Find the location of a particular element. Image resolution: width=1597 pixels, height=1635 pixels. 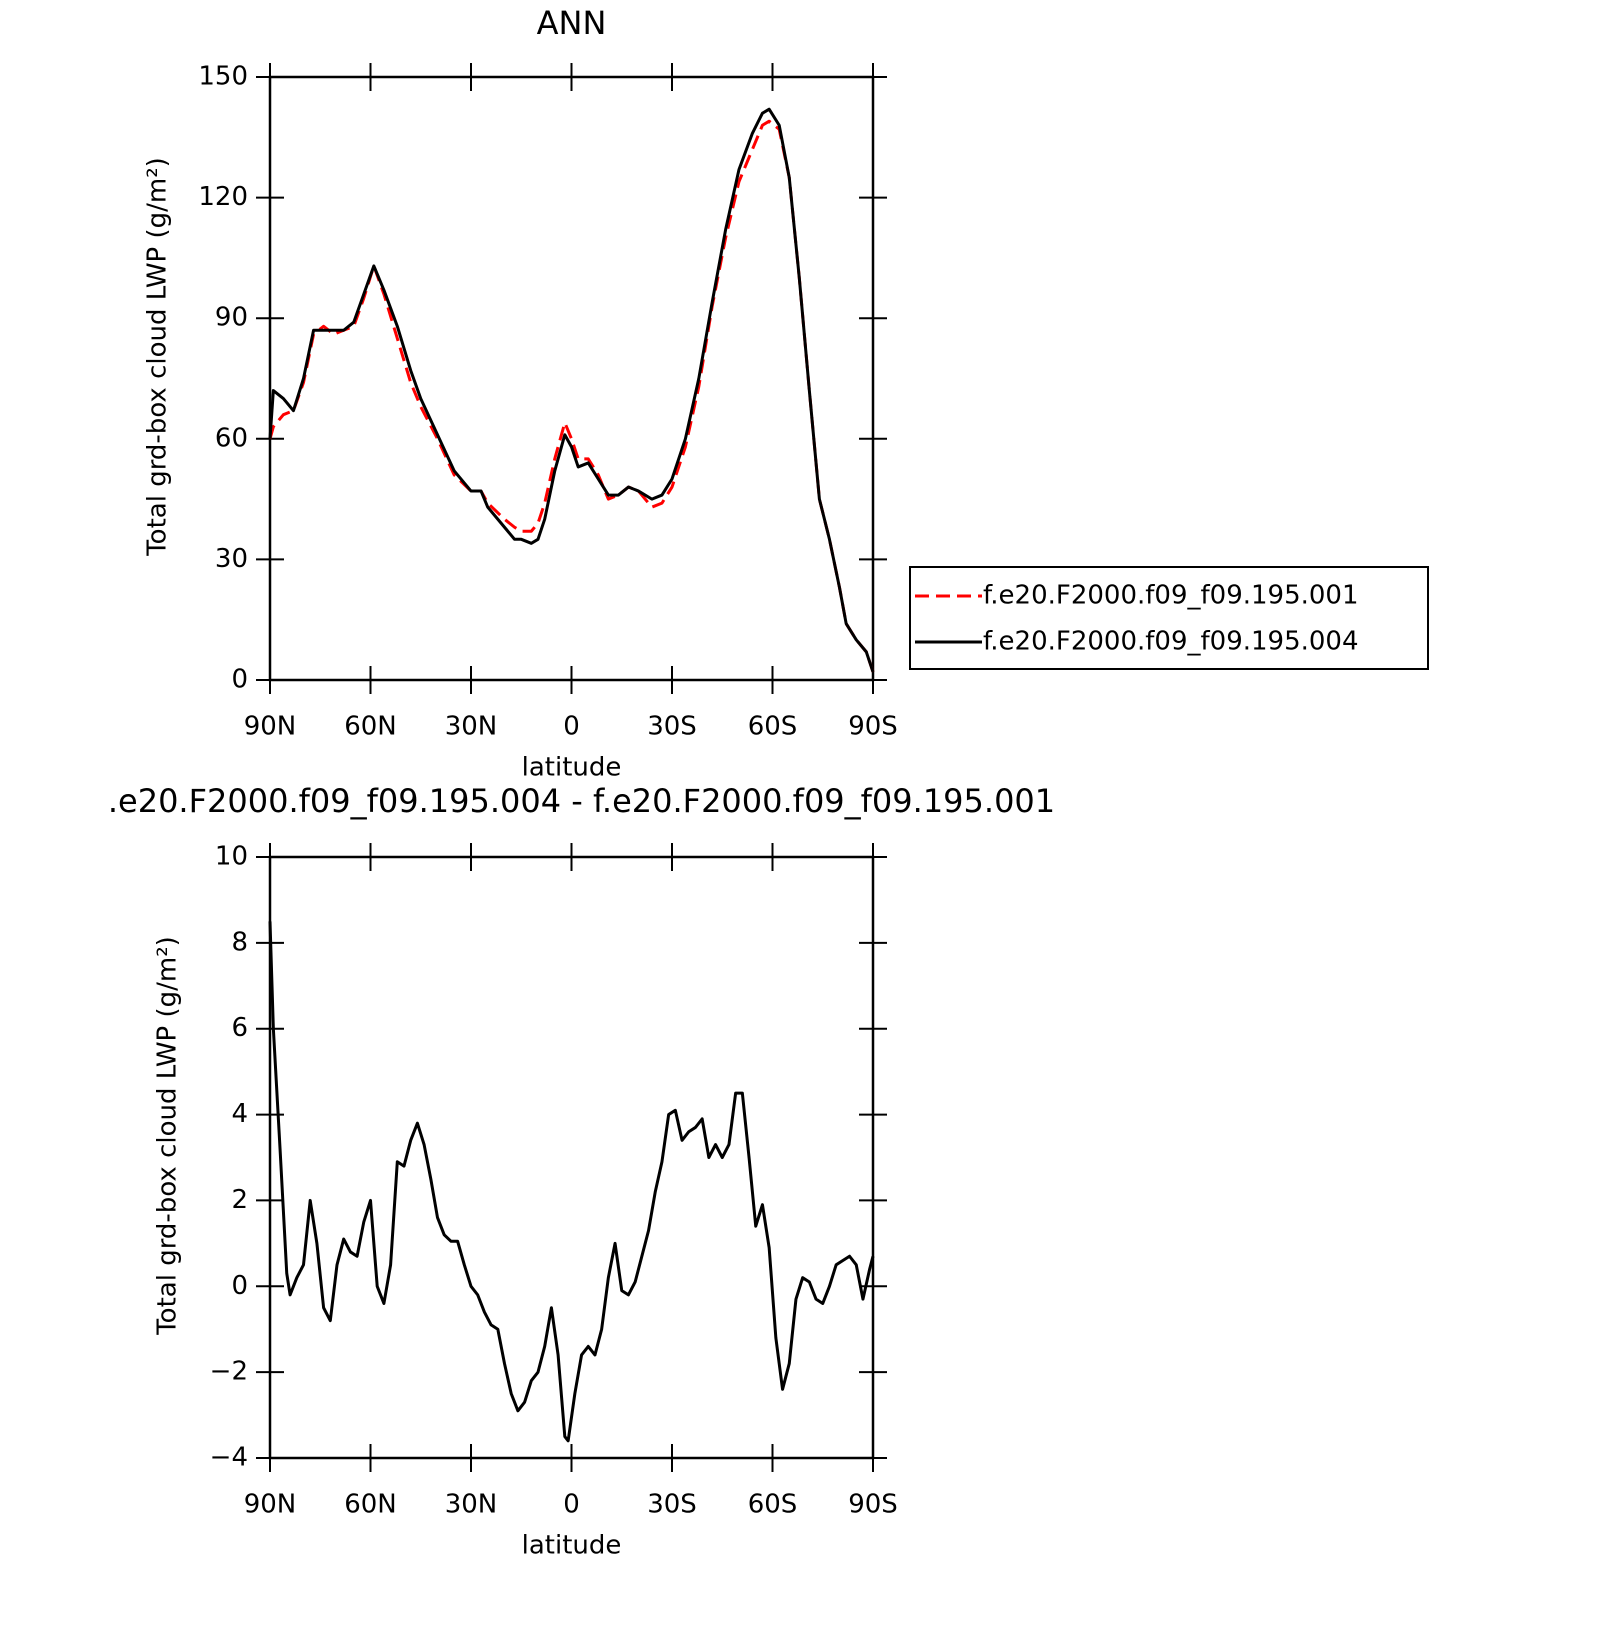

y-tick-label: 90 is located at coordinates (231, 318).